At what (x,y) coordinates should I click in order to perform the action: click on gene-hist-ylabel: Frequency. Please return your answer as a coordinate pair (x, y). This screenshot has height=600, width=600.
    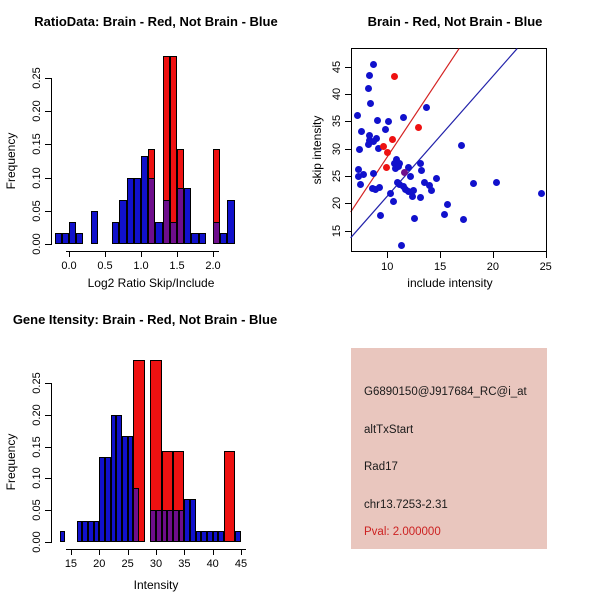
    Looking at the image, I should click on (11, 462).